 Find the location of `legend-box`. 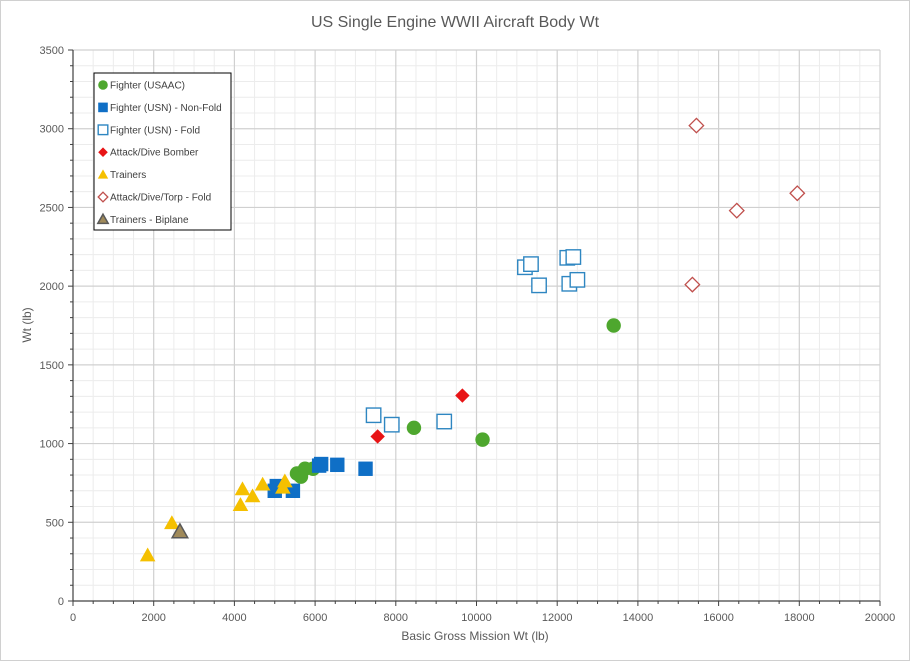

legend-box is located at coordinates (162, 151).